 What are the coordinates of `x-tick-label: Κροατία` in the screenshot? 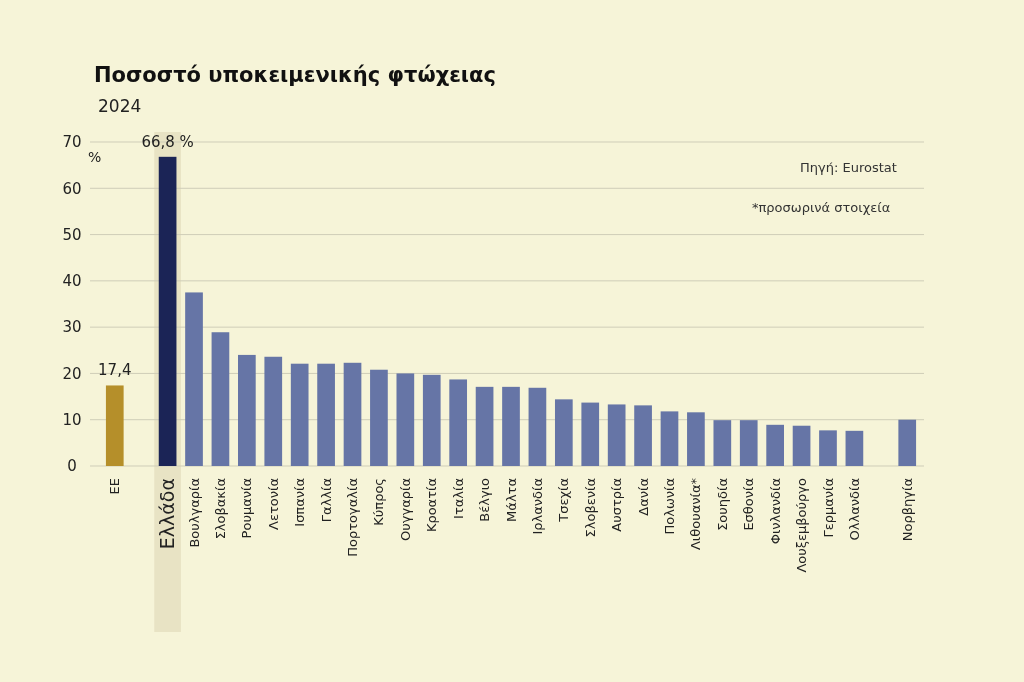 It's located at (432, 505).